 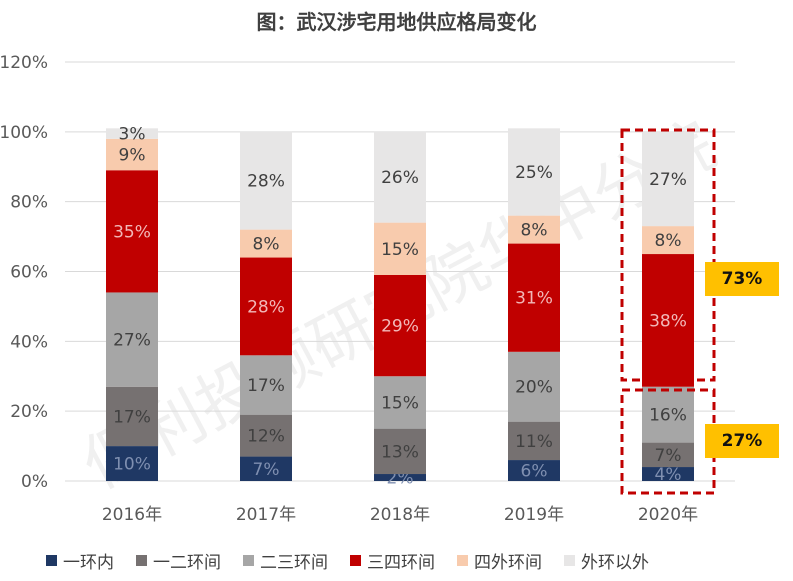 I want to click on legend-item: 外环以外, so click(x=606, y=560).